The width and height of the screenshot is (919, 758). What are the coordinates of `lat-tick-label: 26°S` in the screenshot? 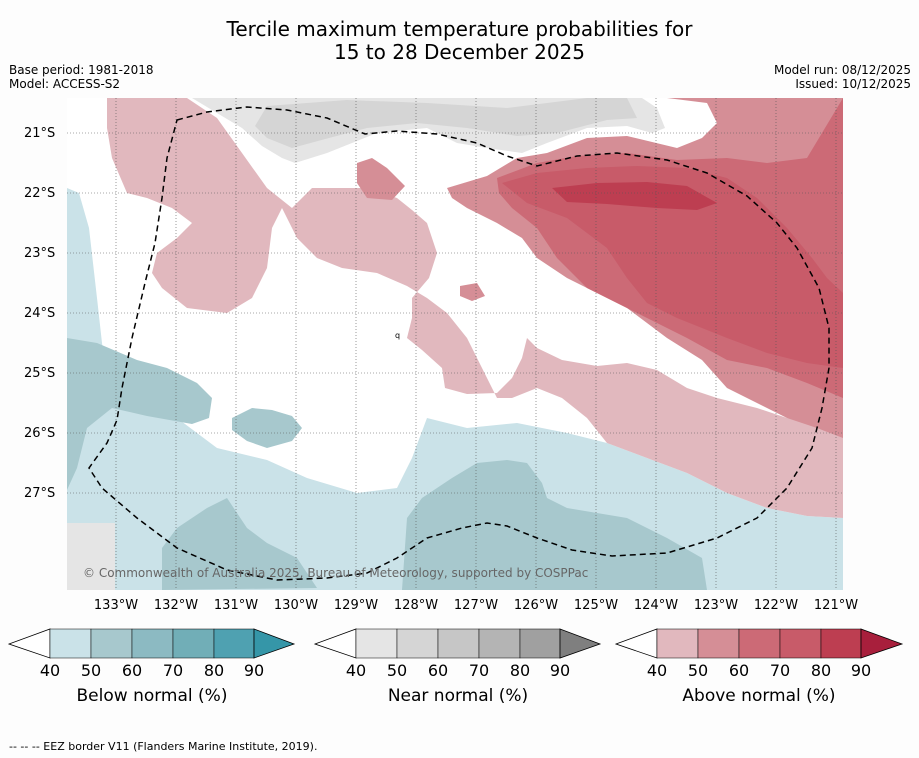 It's located at (40, 433).